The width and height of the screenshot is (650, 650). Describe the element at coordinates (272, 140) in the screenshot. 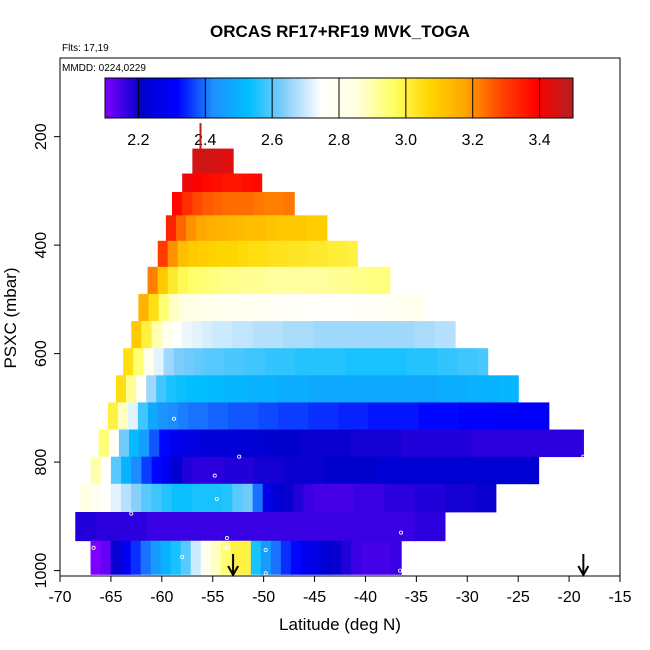

I see `colorbar-tick-label: 2.6` at that location.